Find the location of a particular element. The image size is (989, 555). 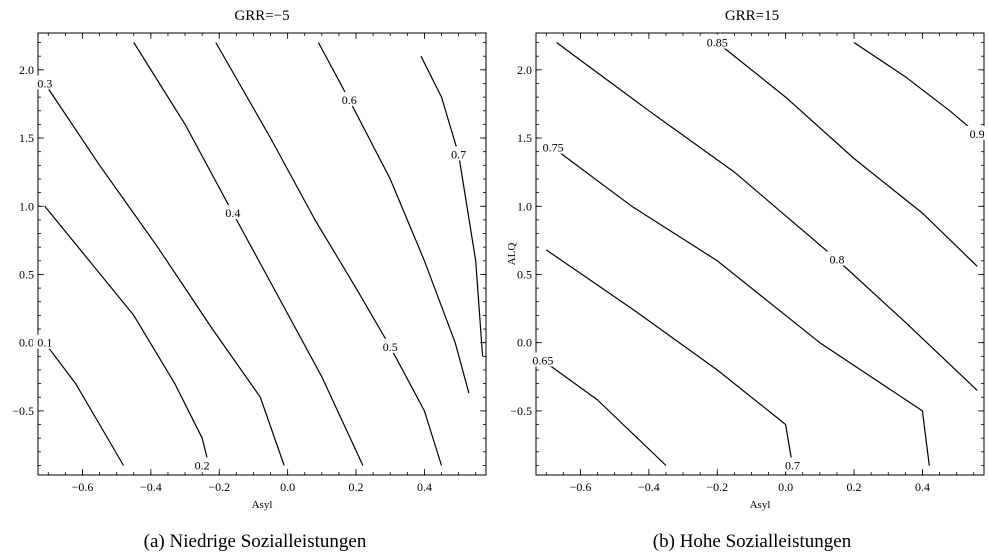

contour-label: 0.2 is located at coordinates (202, 465).